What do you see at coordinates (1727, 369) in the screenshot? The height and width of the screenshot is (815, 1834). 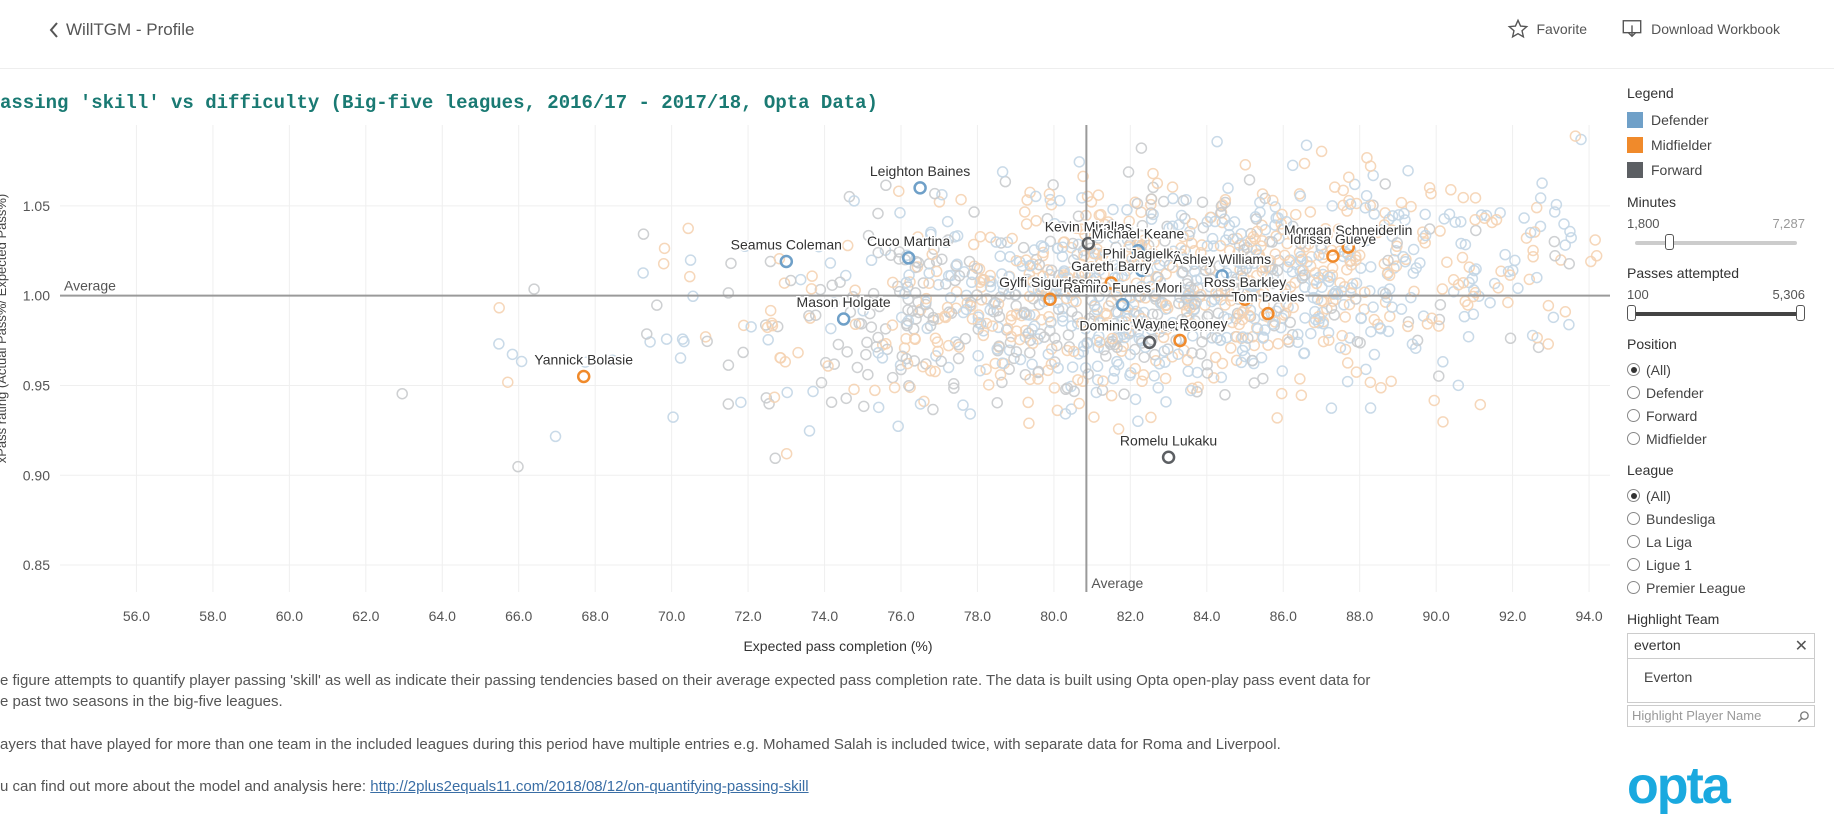 I see `position-option-all: (All)` at bounding box center [1727, 369].